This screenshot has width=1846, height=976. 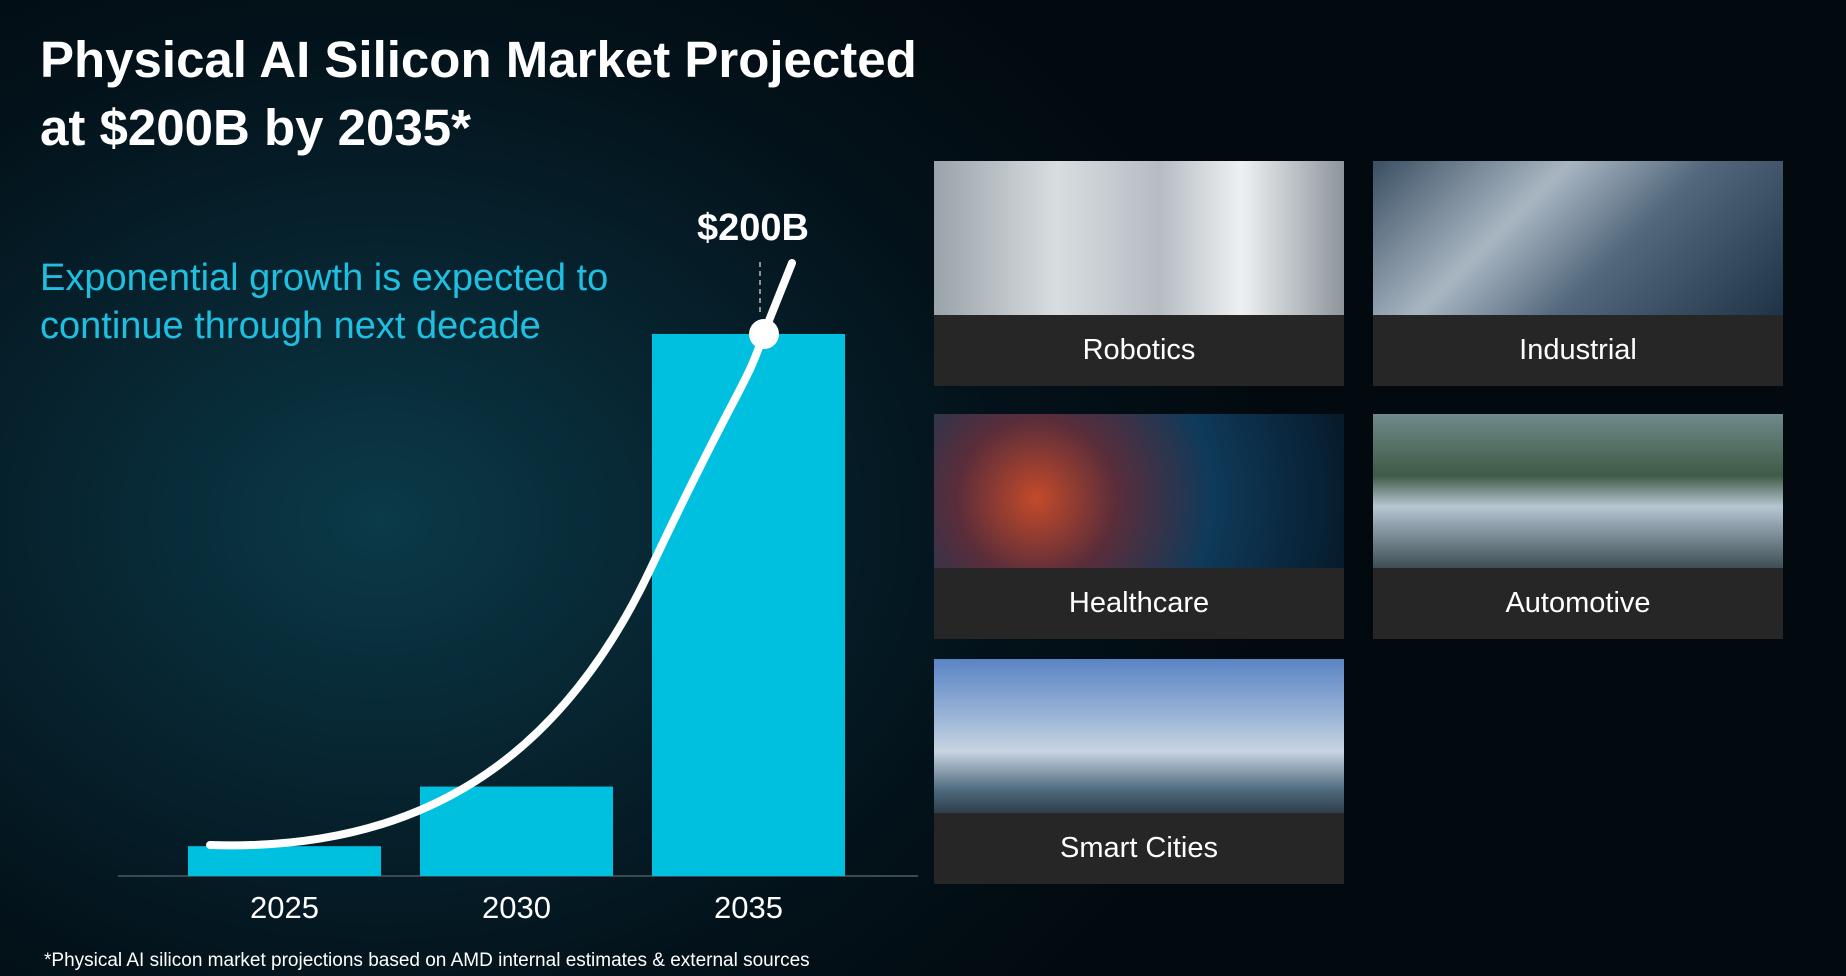 What do you see at coordinates (1578, 350) in the screenshot?
I see `panel-label: Industrial` at bounding box center [1578, 350].